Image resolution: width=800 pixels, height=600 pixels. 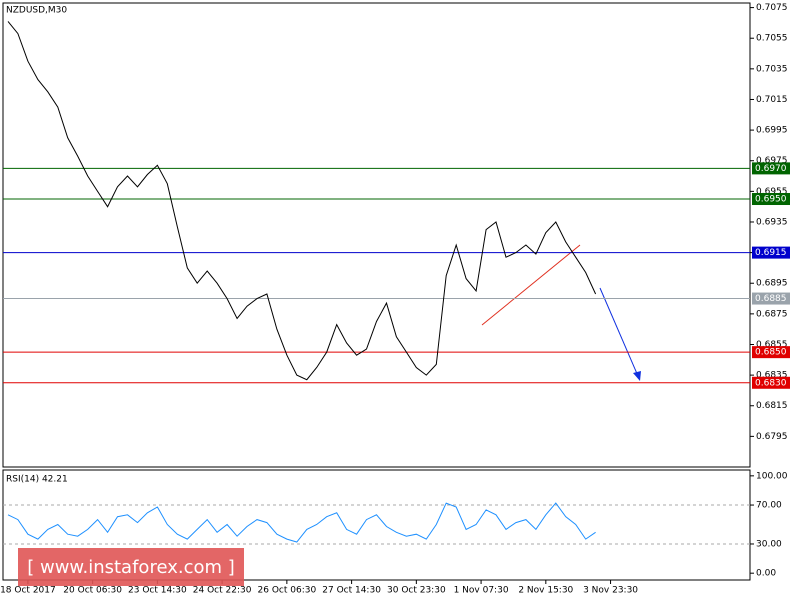 I want to click on y-tick-label: 0.7035, so click(x=772, y=69).